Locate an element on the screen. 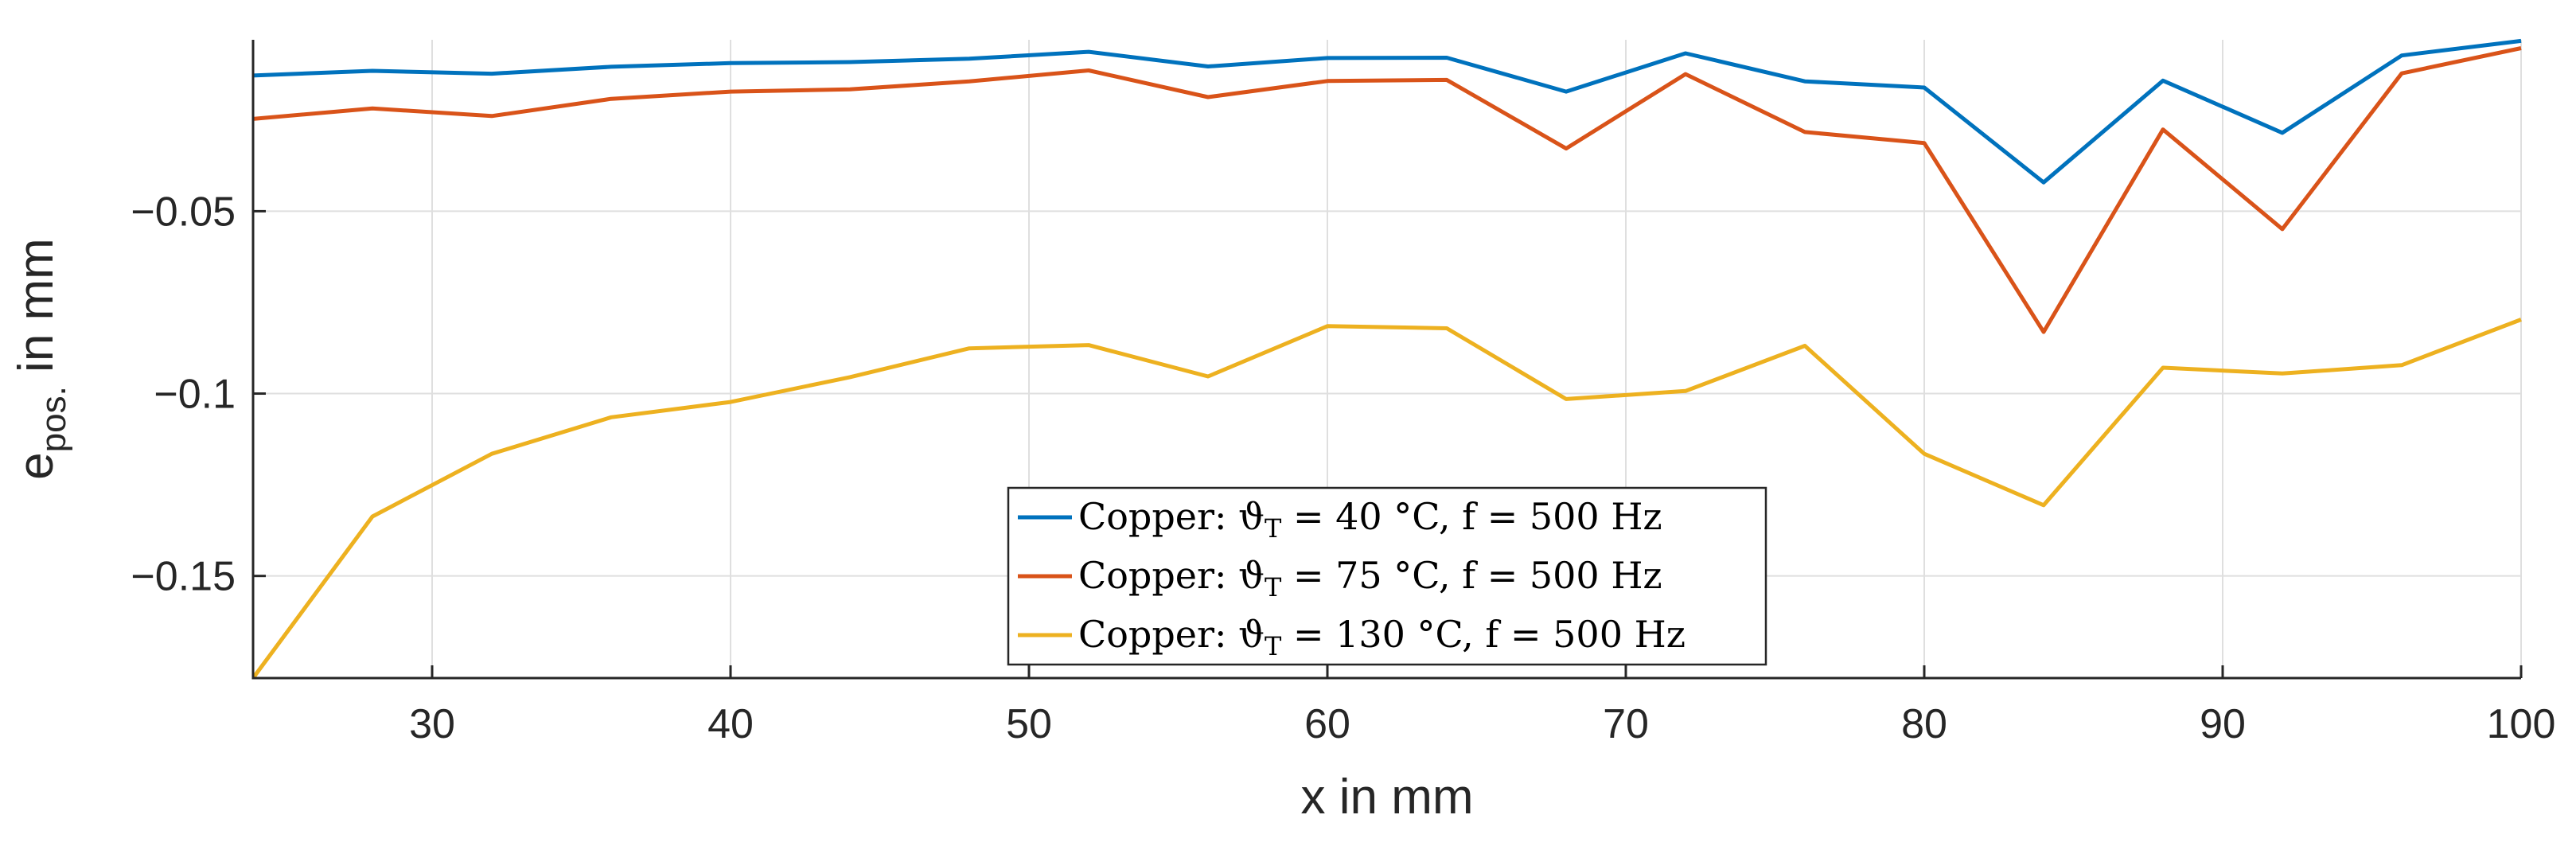  y-axis-label: epos. in mm is located at coordinates (41, 359).